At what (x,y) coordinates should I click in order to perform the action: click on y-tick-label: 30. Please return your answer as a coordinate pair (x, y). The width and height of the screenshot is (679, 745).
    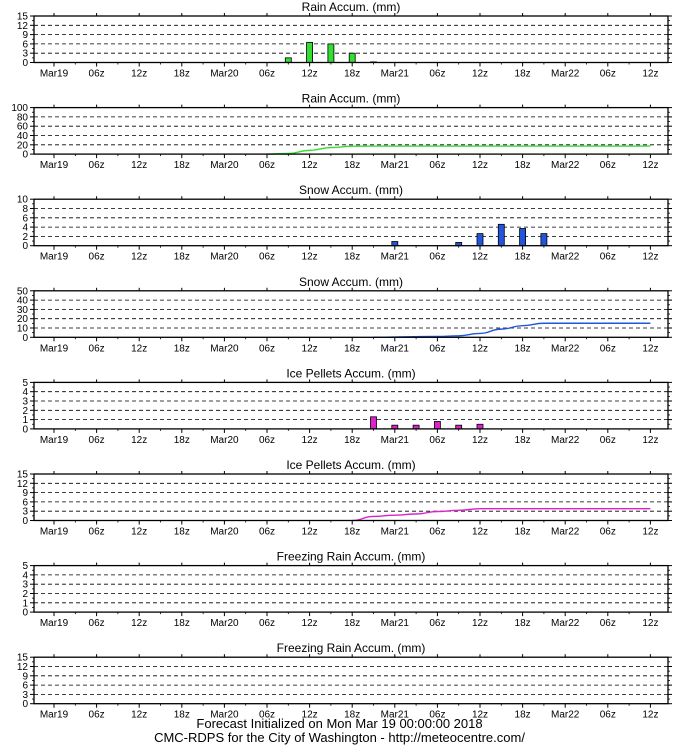
    Looking at the image, I should click on (23, 310).